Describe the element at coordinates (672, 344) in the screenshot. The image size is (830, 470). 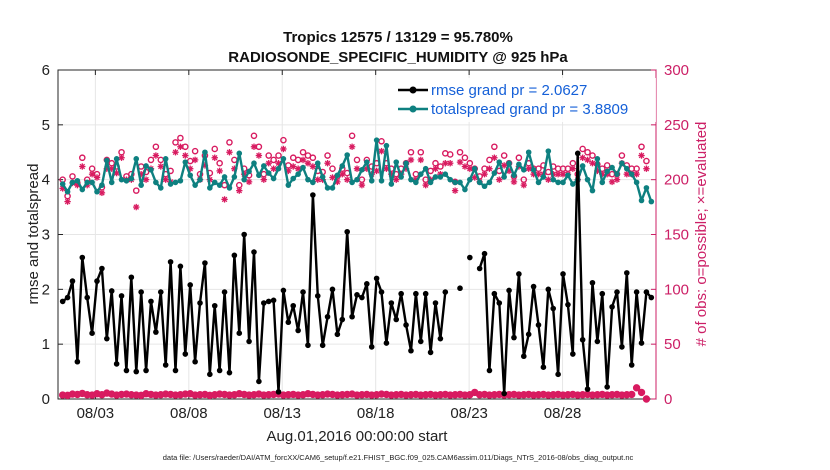
I see `y-right-tick-label: 50` at that location.